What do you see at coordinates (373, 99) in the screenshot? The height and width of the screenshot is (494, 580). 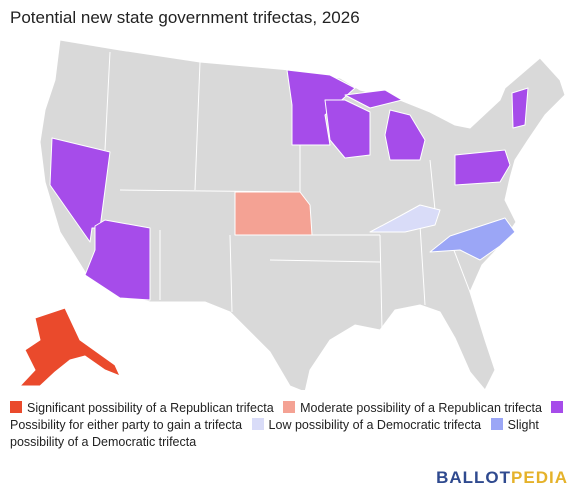 I see `state-michigan-upper` at bounding box center [373, 99].